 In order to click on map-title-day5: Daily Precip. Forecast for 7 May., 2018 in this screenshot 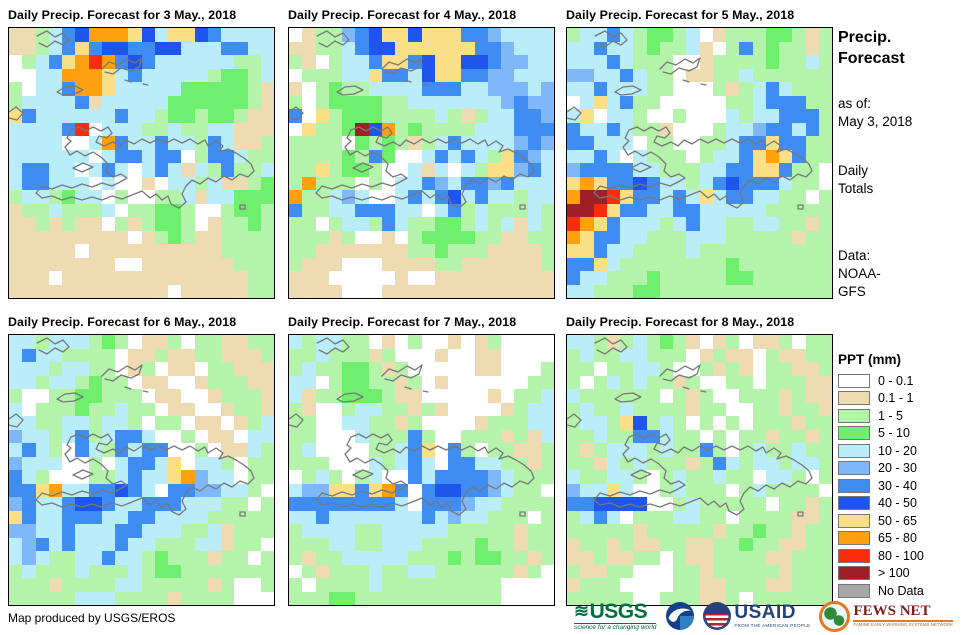, I will do `click(402, 322)`.